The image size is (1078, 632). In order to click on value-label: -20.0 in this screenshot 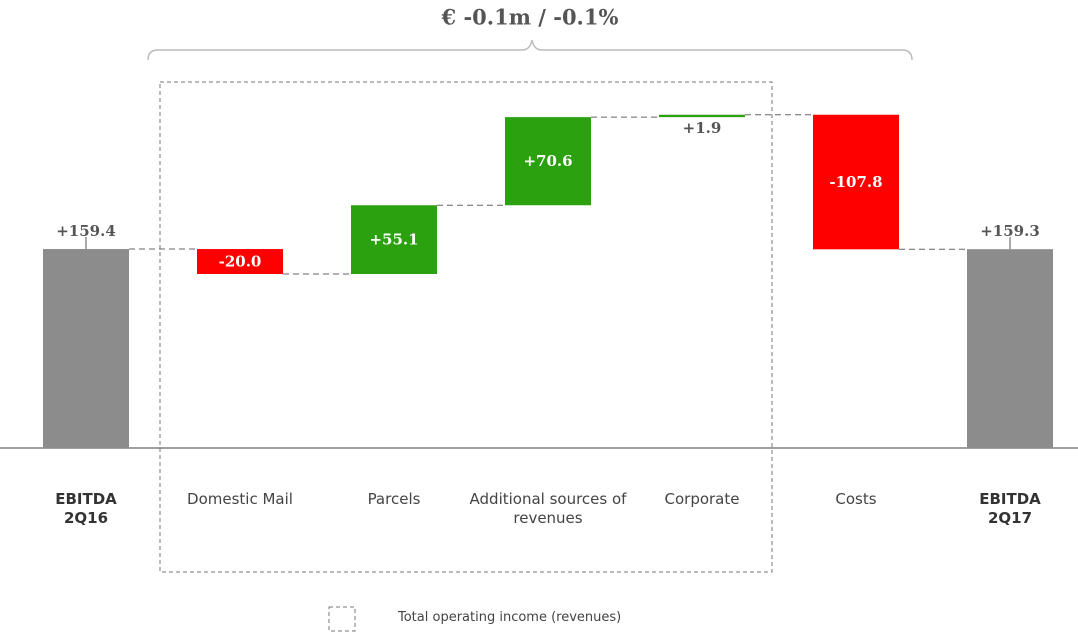, I will do `click(240, 262)`.